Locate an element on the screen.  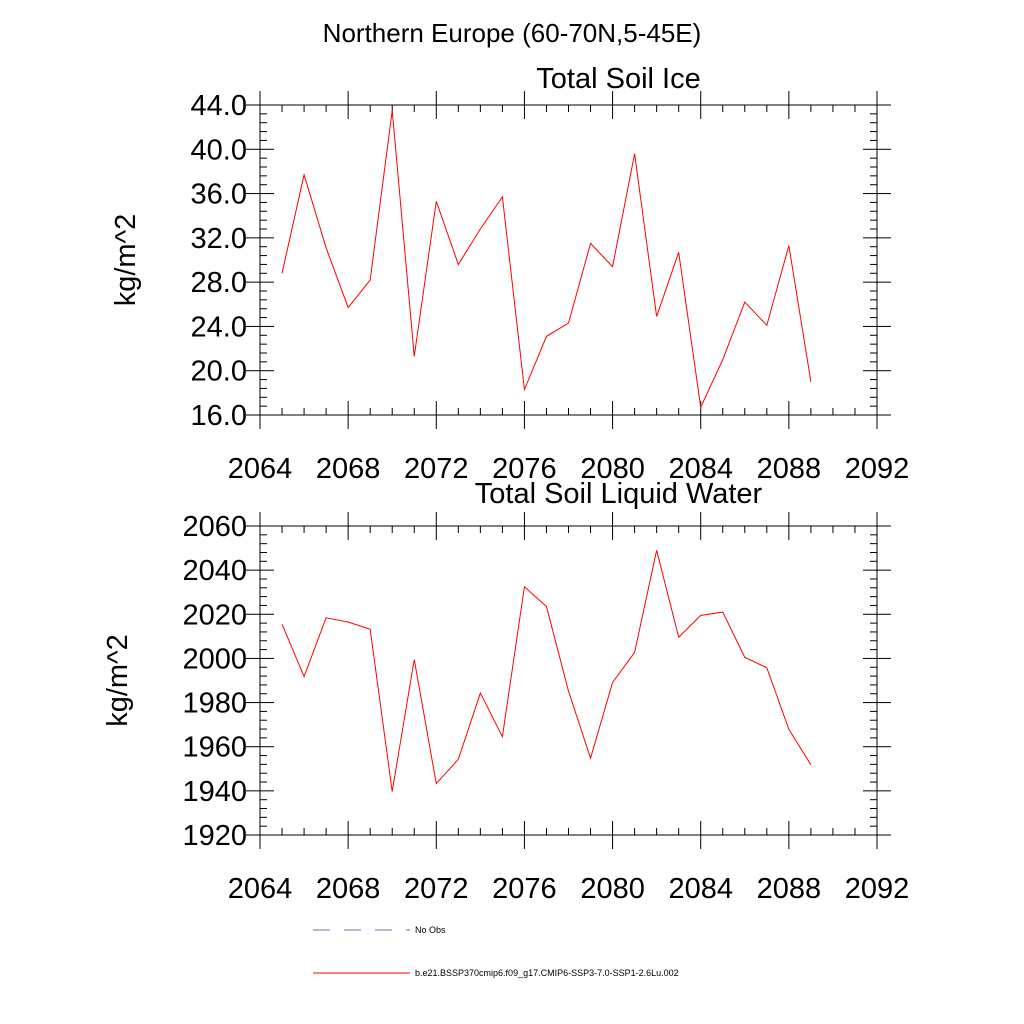
y-tick-label: 40.0 is located at coordinates (219, 150).